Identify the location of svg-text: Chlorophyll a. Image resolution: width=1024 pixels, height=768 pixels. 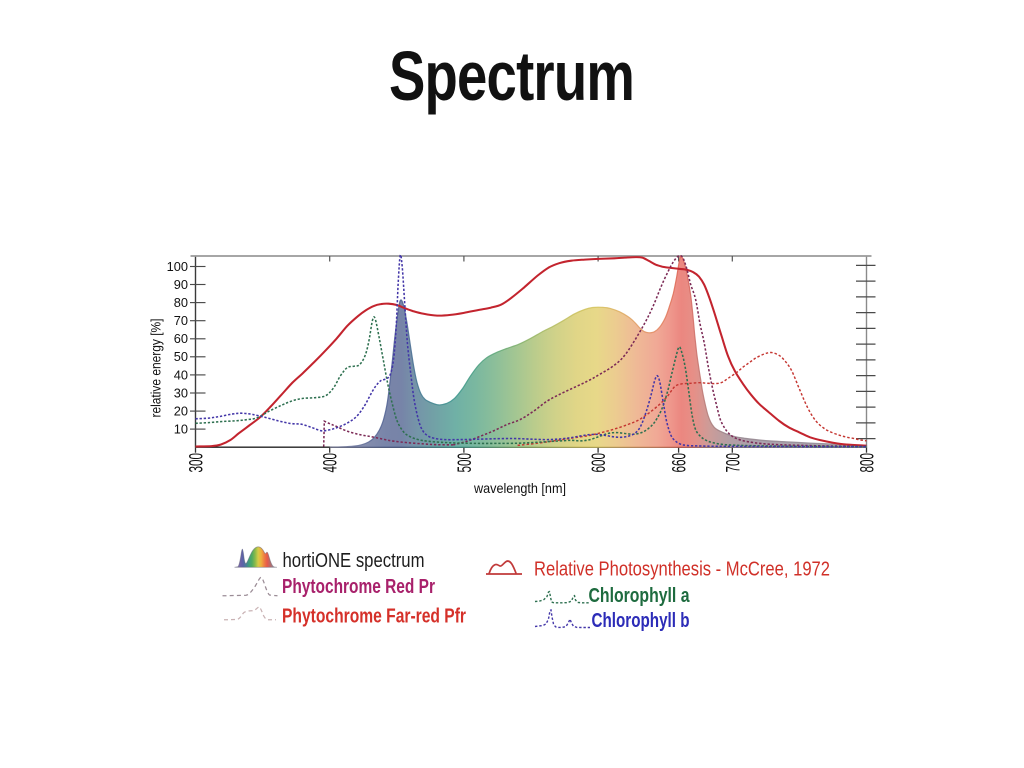
(640, 596).